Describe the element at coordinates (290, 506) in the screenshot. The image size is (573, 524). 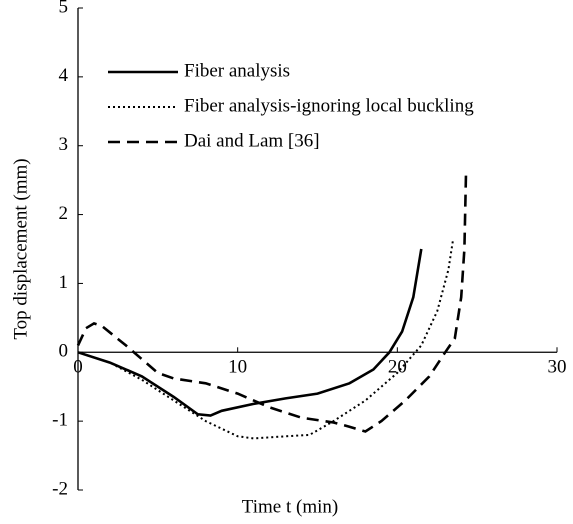
I see `x-axis-label: Time t (min)` at that location.